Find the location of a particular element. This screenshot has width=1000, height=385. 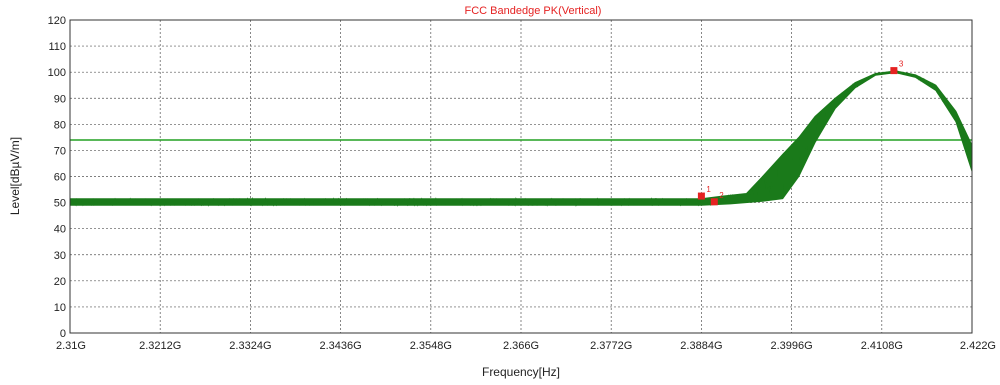

x-tick-label: 2.3212G is located at coordinates (160, 346).